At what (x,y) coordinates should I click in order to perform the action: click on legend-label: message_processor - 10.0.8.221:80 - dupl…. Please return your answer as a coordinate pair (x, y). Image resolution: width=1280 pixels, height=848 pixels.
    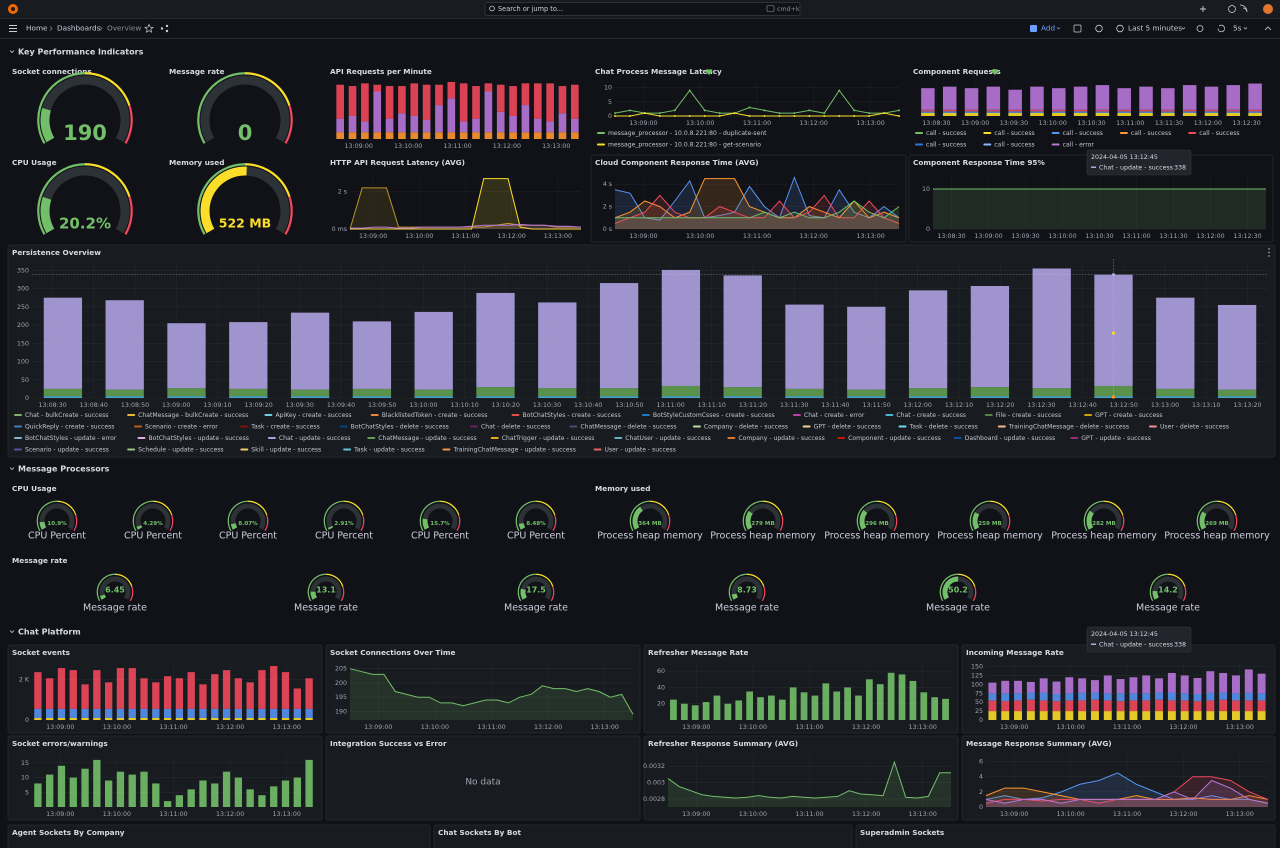
    Looking at the image, I should click on (687, 133).